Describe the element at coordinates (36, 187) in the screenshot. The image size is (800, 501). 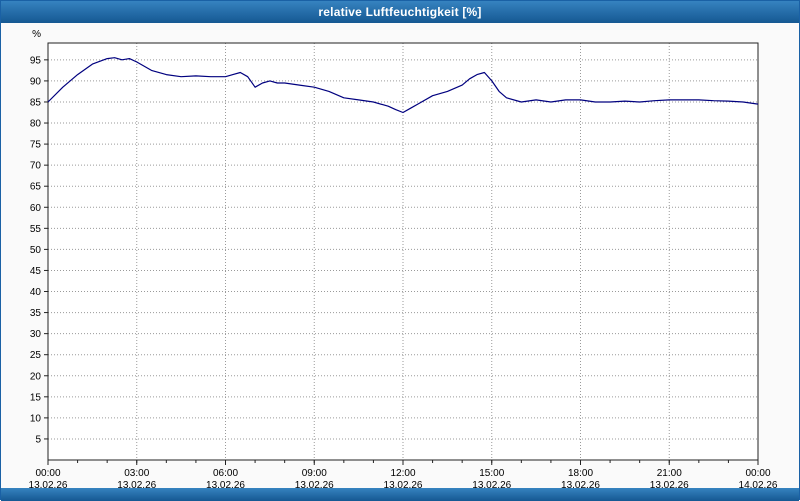
I see `y-tick-label: 65` at that location.